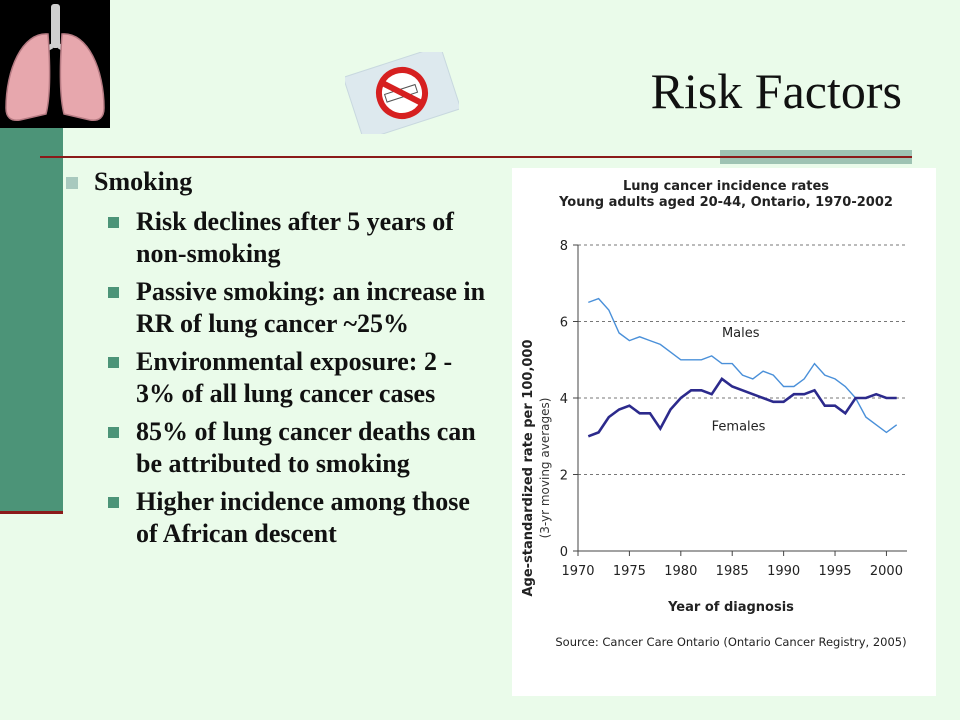  Describe the element at coordinates (732, 571) in the screenshot. I see `x-tick-label: 1985` at that location.